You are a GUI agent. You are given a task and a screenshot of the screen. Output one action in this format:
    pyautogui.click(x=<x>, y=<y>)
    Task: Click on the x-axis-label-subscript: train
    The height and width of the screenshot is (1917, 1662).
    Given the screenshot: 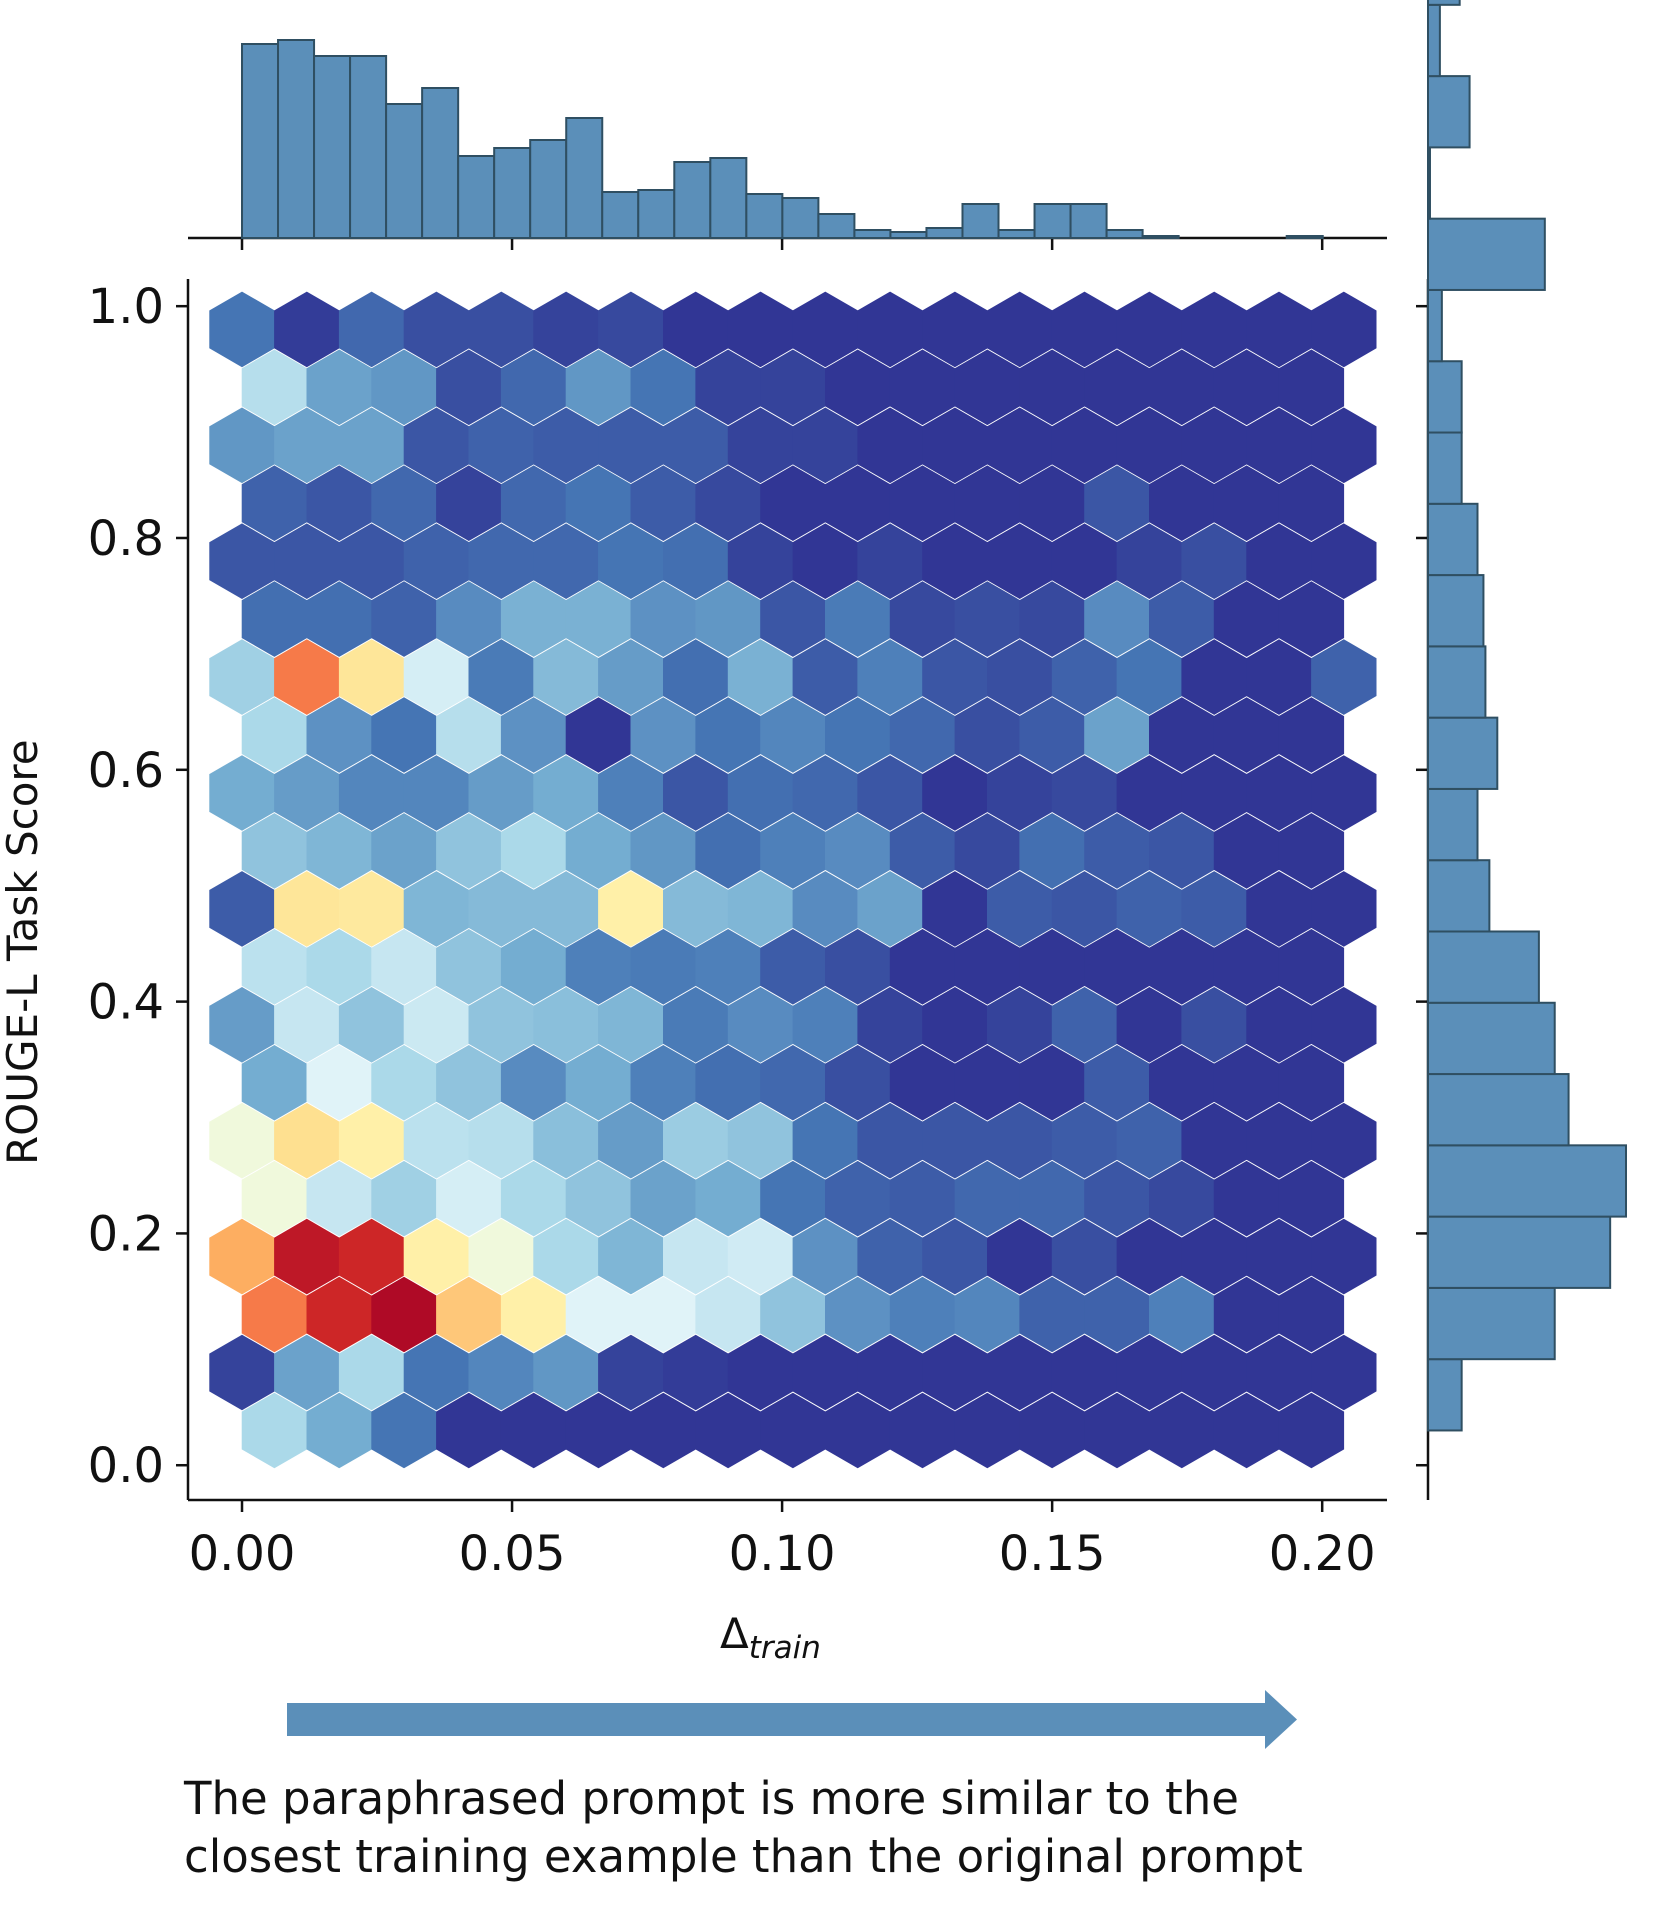 What is the action you would take?
    pyautogui.click(x=785, y=1648)
    